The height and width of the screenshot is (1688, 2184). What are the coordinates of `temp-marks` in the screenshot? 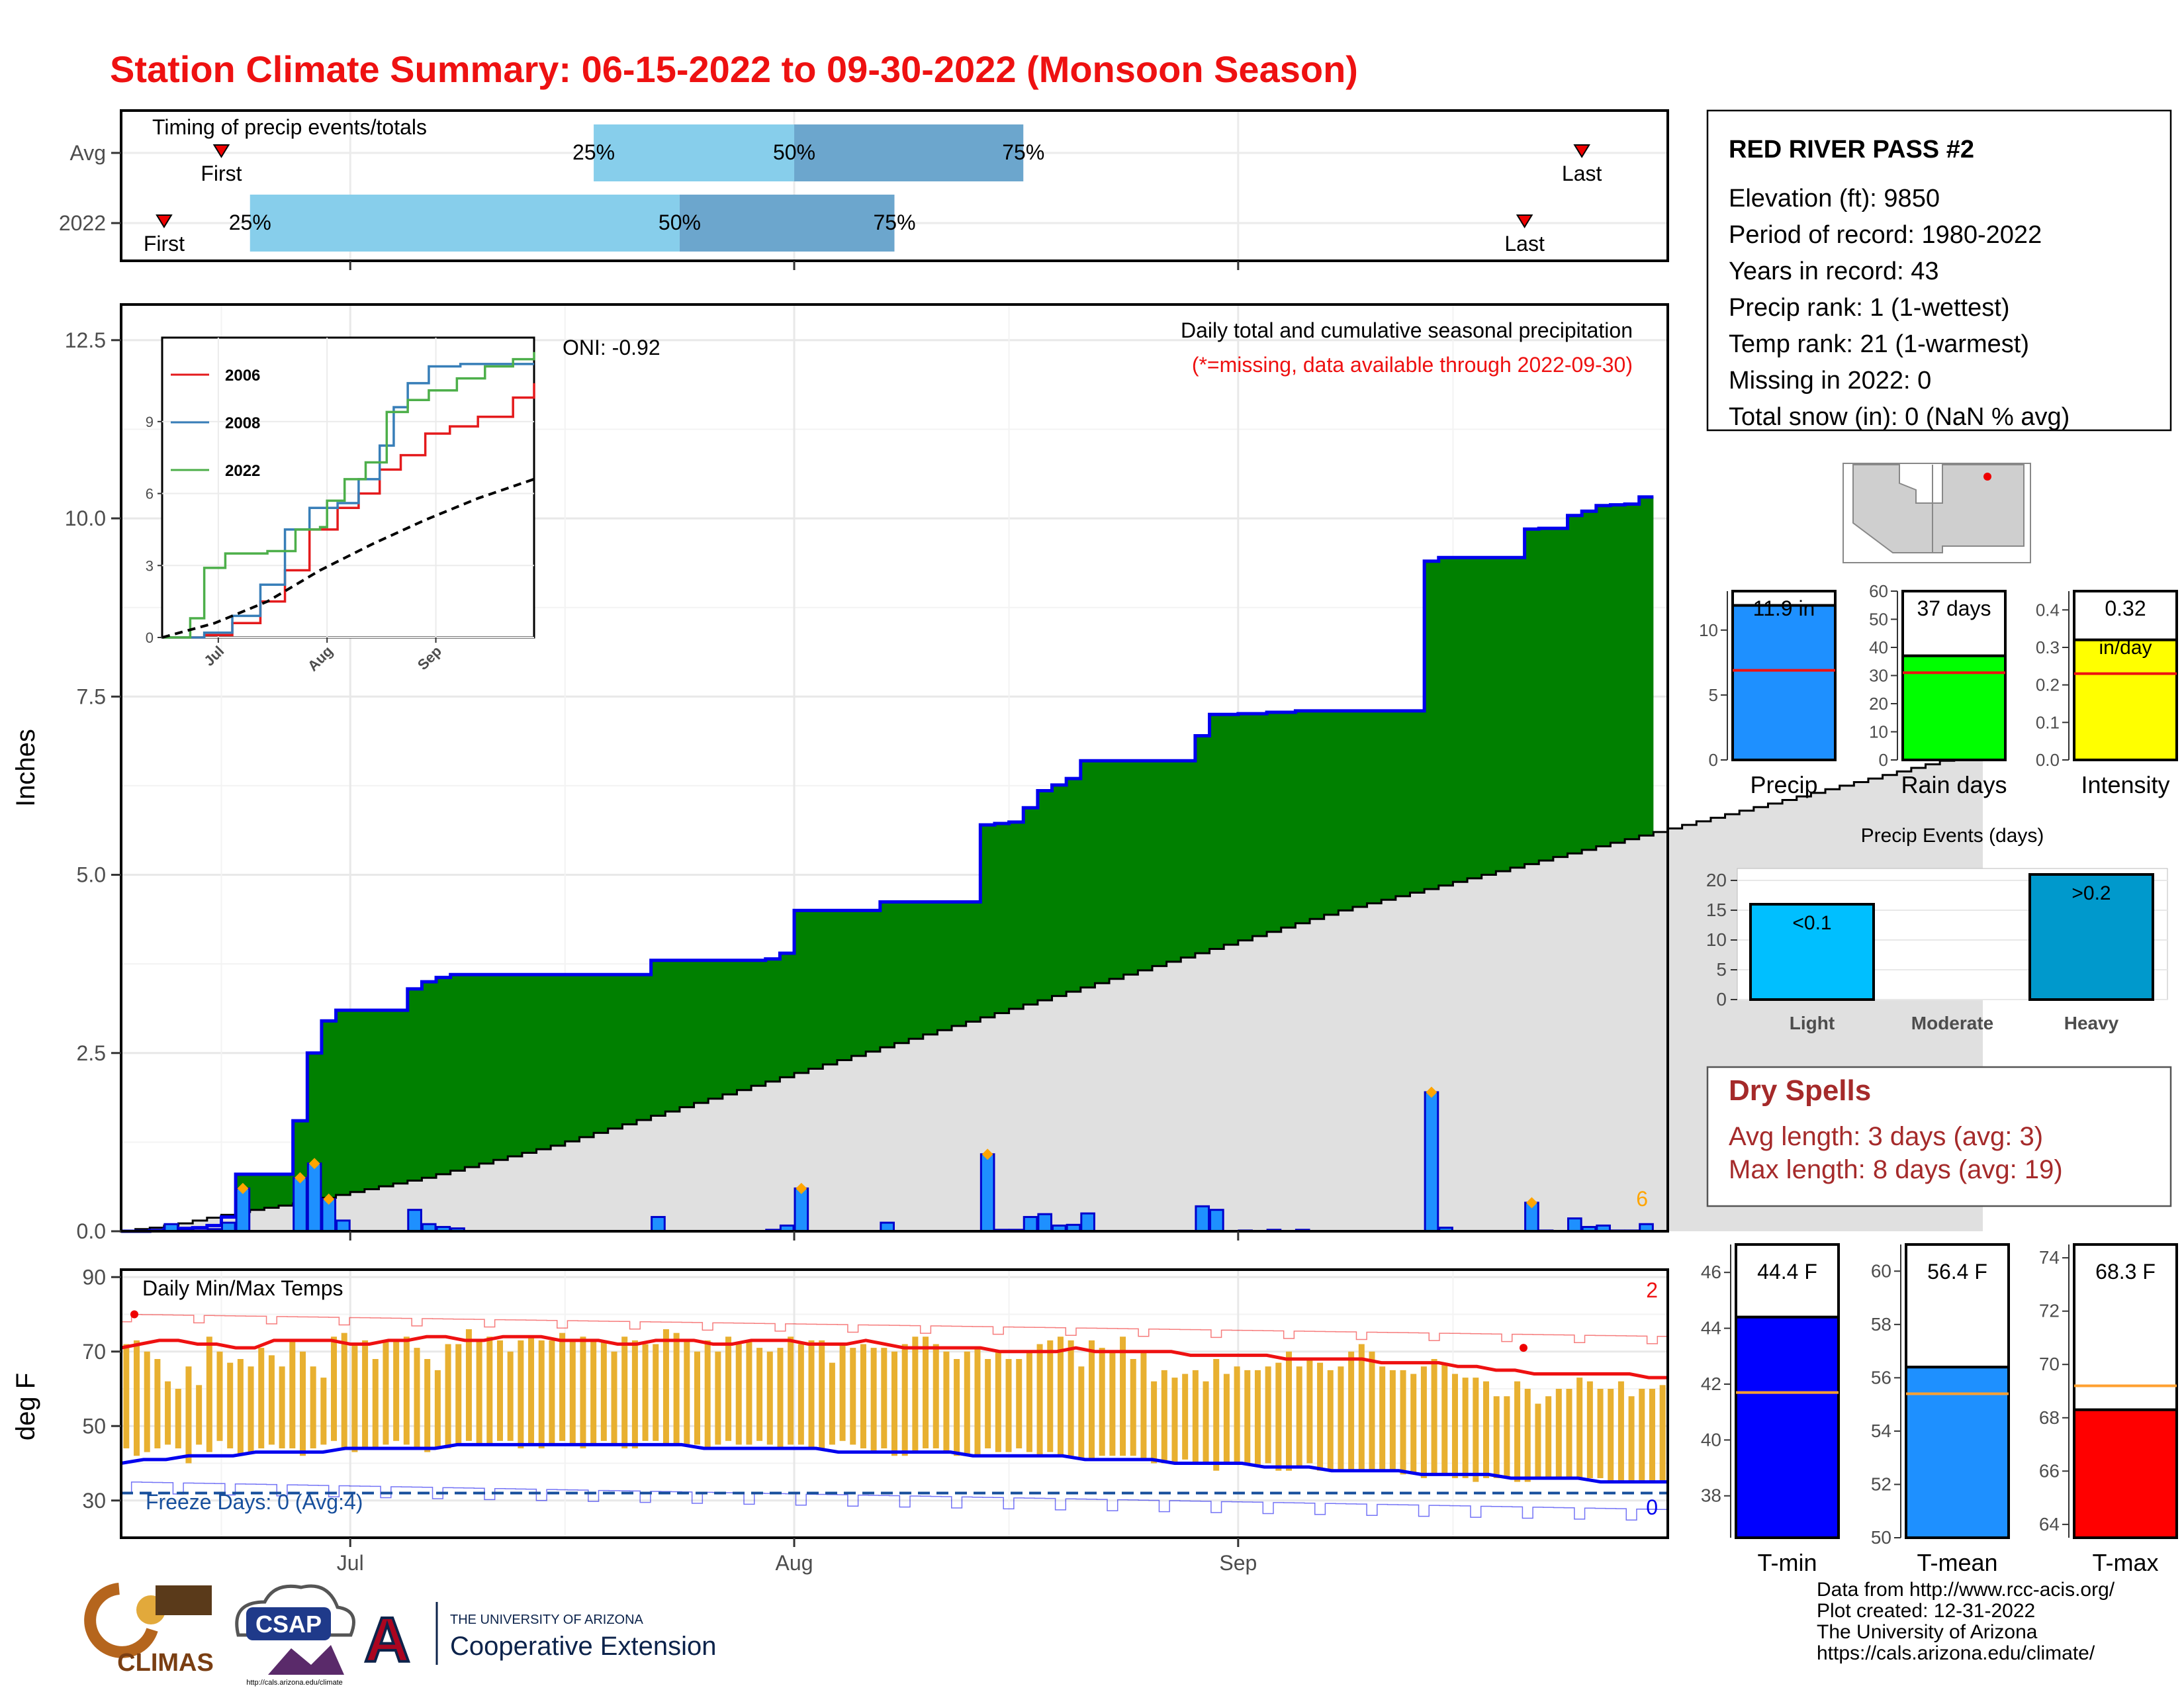 It's located at (894, 1415).